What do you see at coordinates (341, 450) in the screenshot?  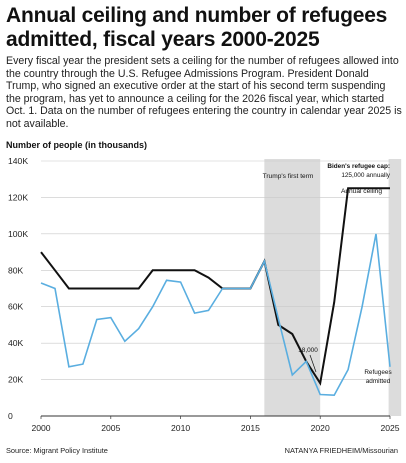 I see `credit-line: NATANYA FRIEDHEIM/Missourian` at bounding box center [341, 450].